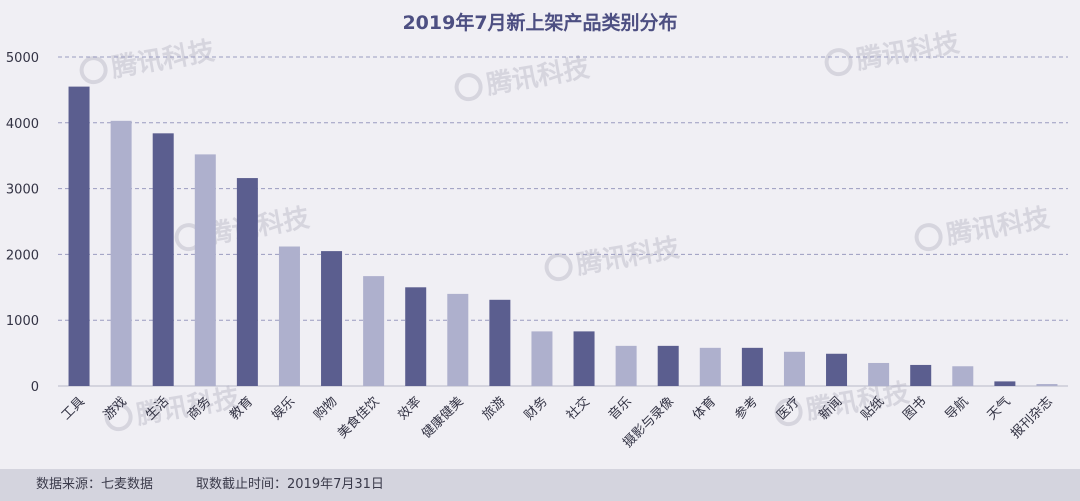 This screenshot has height=501, width=1080. I want to click on y-axis: 0 1000 2000 3000 4000 5000, so click(22, 223).